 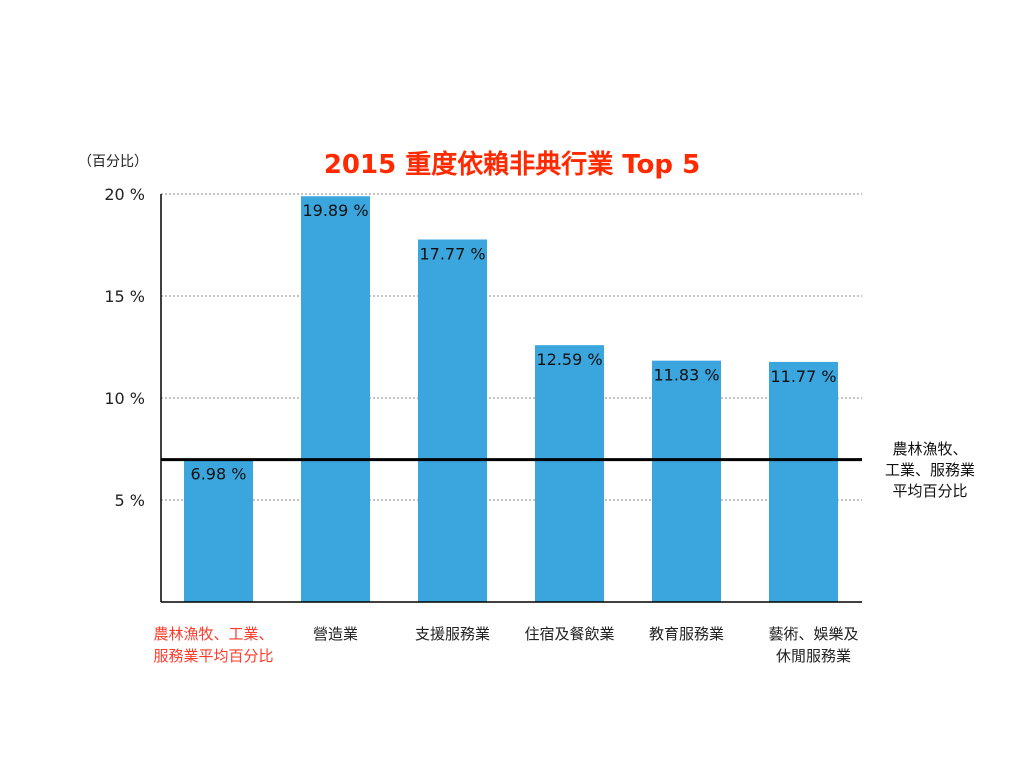 I want to click on reference-line-label: 工業、服務業, so click(x=930, y=470).